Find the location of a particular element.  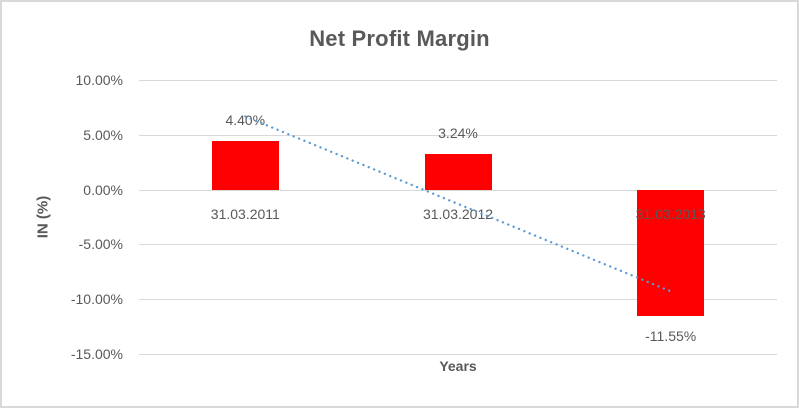

y-axis-tick-label: -15.00% is located at coordinates (96, 354).